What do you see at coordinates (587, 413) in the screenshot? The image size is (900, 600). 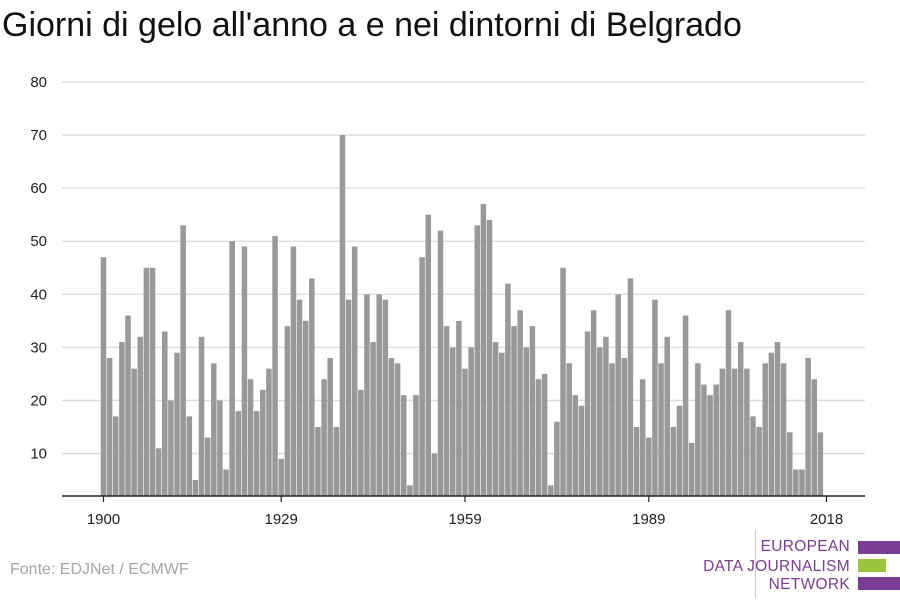 I see `bar-1979` at bounding box center [587, 413].